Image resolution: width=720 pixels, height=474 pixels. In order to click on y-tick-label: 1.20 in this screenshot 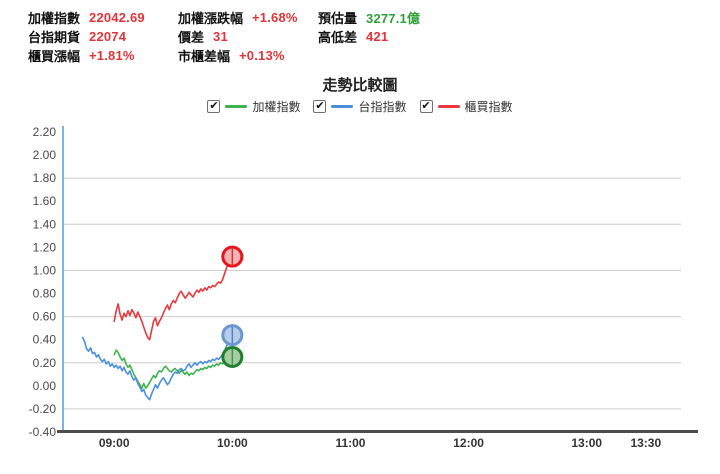, I will do `click(45, 247)`.